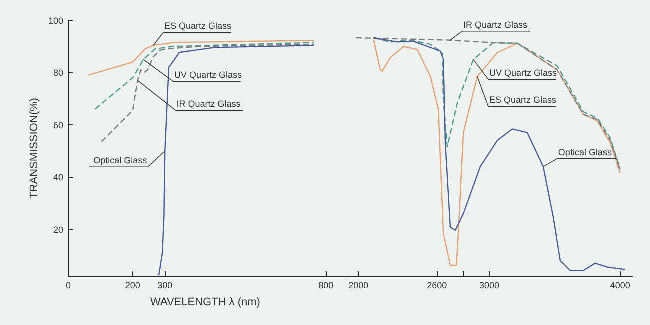 Image resolution: width=650 pixels, height=325 pixels. What do you see at coordinates (58, 177) in the screenshot?
I see `y-tick-label: 40` at bounding box center [58, 177].